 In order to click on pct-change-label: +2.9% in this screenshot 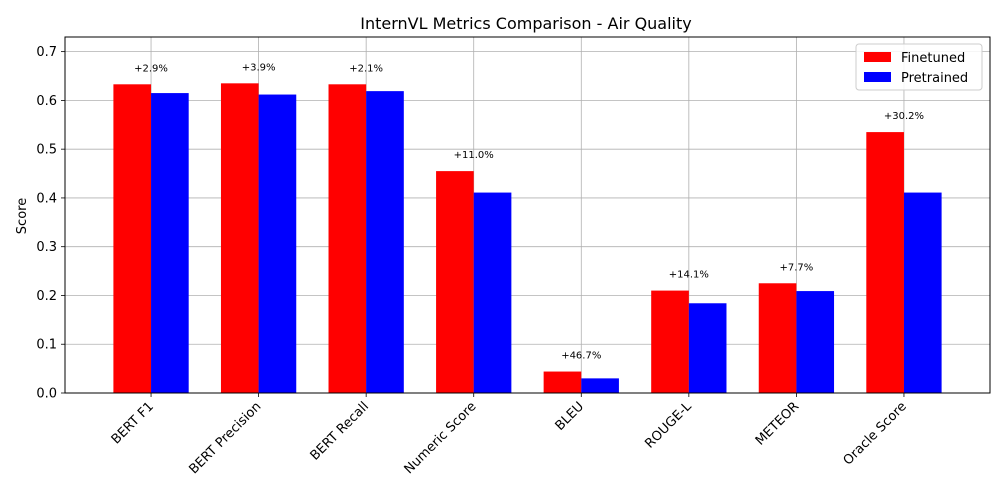, I will do `click(151, 68)`.